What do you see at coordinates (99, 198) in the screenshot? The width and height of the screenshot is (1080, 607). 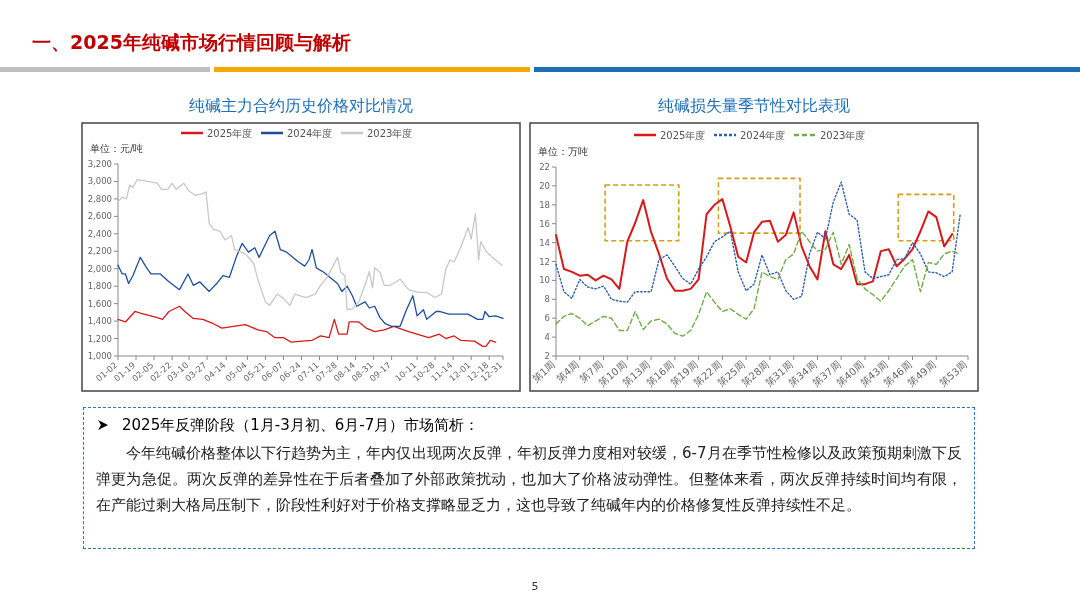 I see `y-tick-label: 2,800` at bounding box center [99, 198].